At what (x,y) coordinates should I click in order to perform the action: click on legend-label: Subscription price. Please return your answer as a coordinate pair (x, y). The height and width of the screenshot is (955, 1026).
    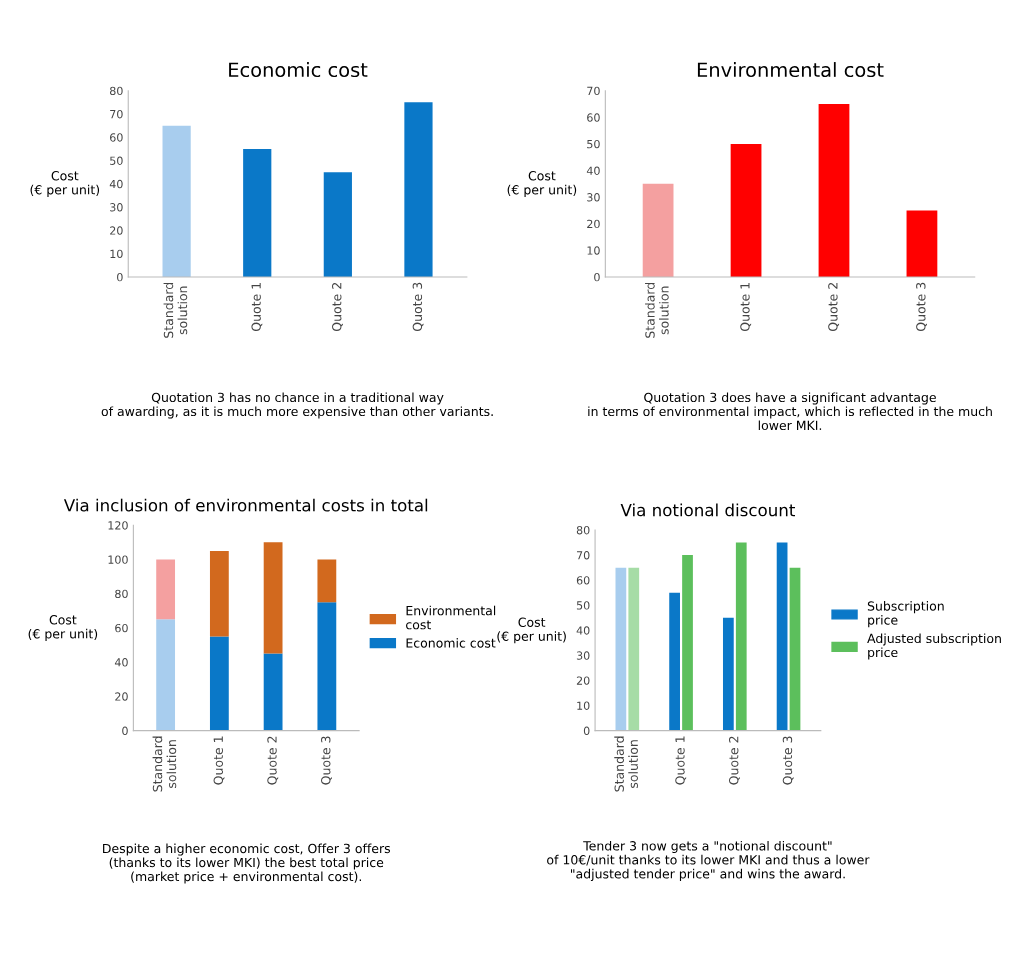
    Looking at the image, I should click on (905, 614).